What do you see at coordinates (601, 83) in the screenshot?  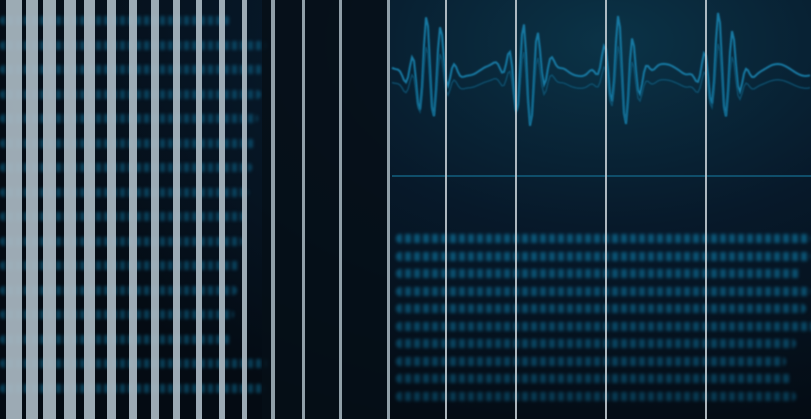 I see `waveform-echo-line` at bounding box center [601, 83].